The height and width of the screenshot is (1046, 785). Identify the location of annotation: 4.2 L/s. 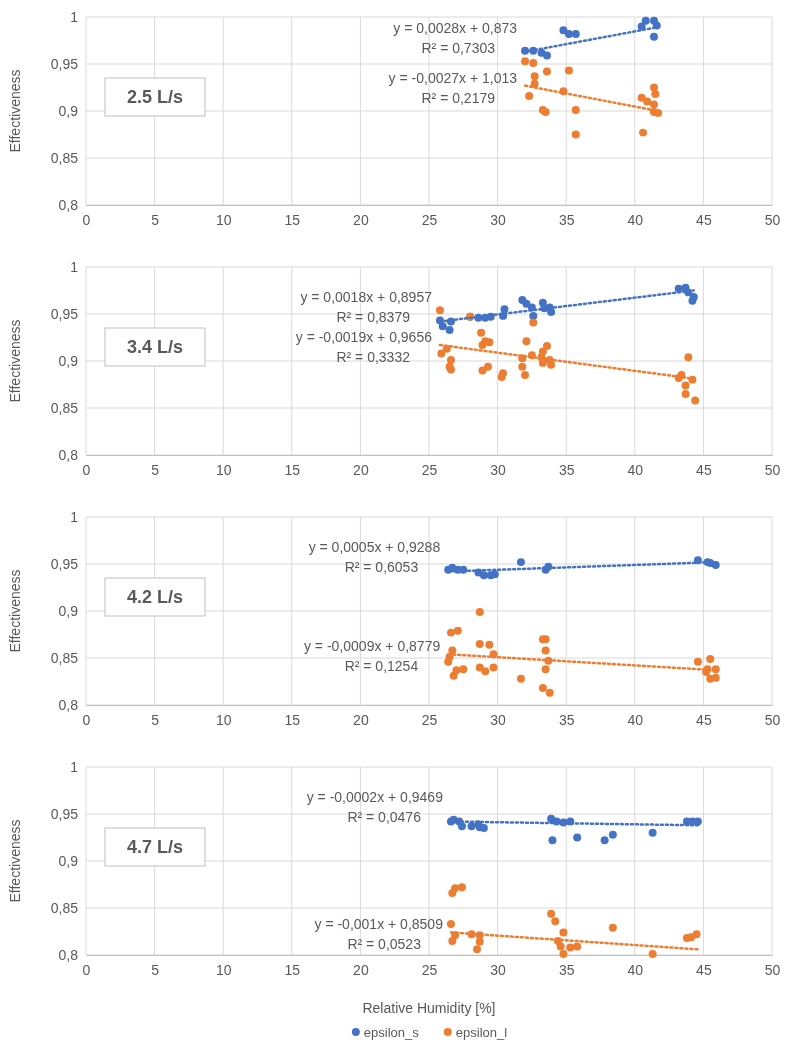
(155, 597).